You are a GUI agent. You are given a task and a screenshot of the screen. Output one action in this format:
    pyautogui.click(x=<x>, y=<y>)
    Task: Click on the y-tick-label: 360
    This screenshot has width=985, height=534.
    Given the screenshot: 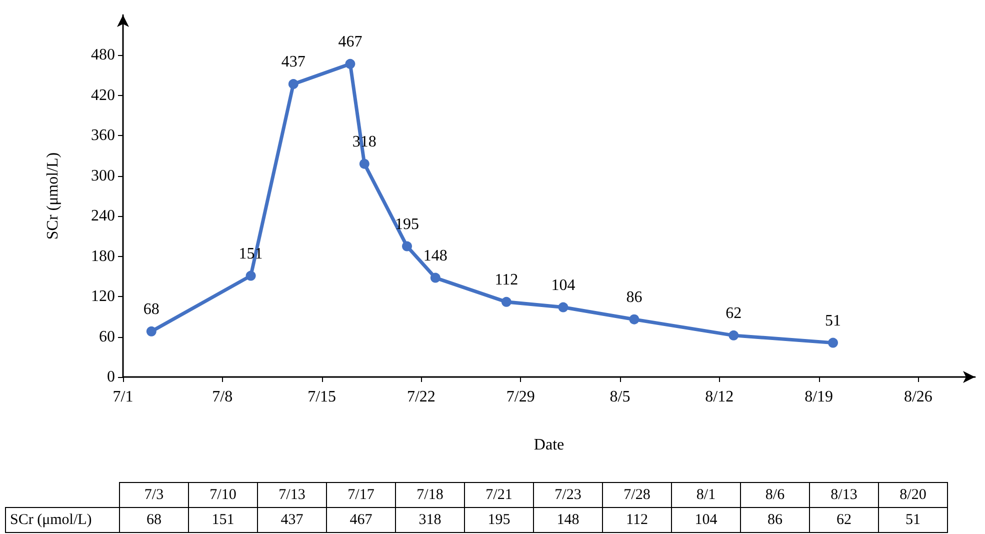 What is the action you would take?
    pyautogui.click(x=103, y=135)
    